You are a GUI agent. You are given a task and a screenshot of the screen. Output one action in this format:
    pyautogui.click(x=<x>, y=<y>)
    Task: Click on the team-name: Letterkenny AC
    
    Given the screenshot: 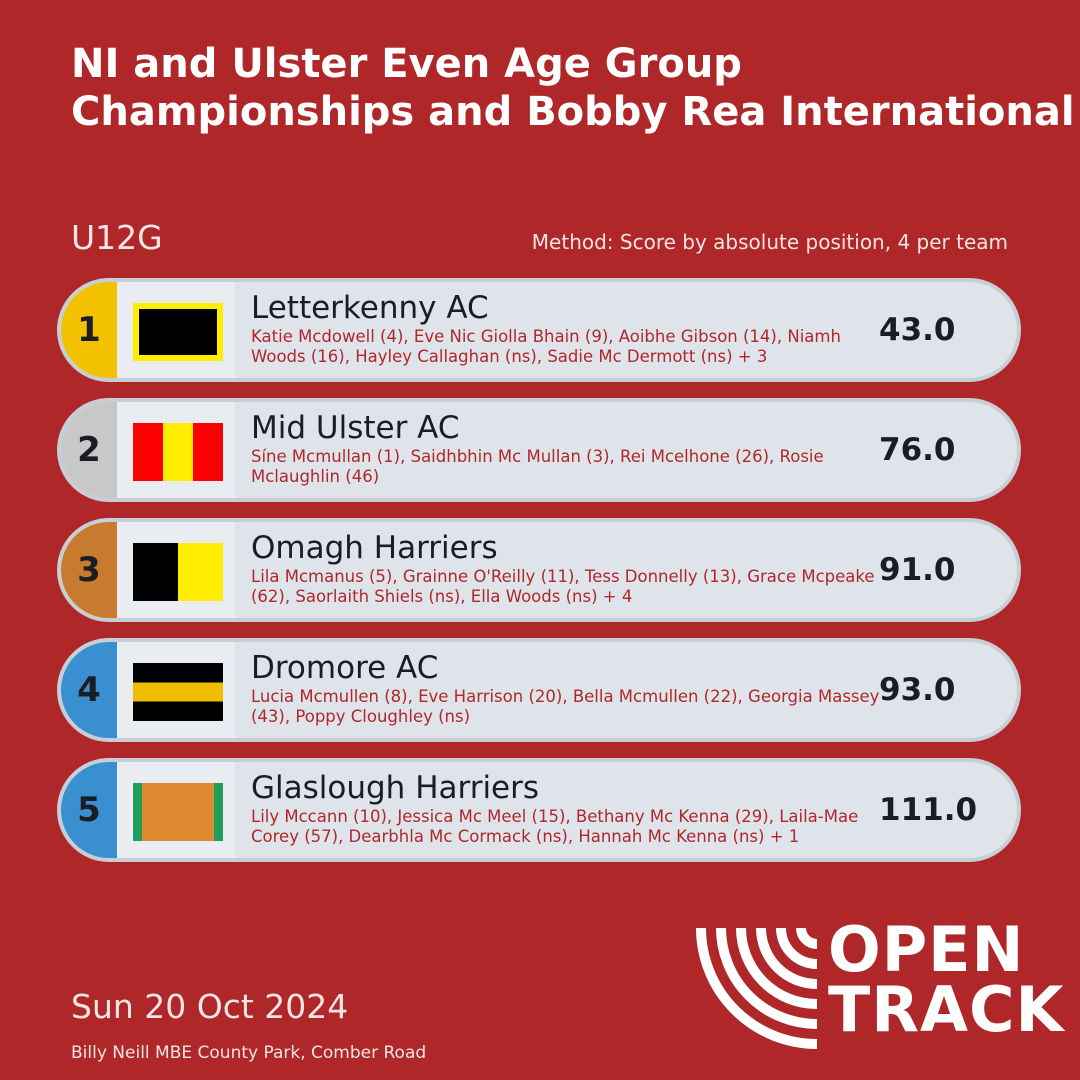 What is the action you would take?
    pyautogui.click(x=370, y=308)
    